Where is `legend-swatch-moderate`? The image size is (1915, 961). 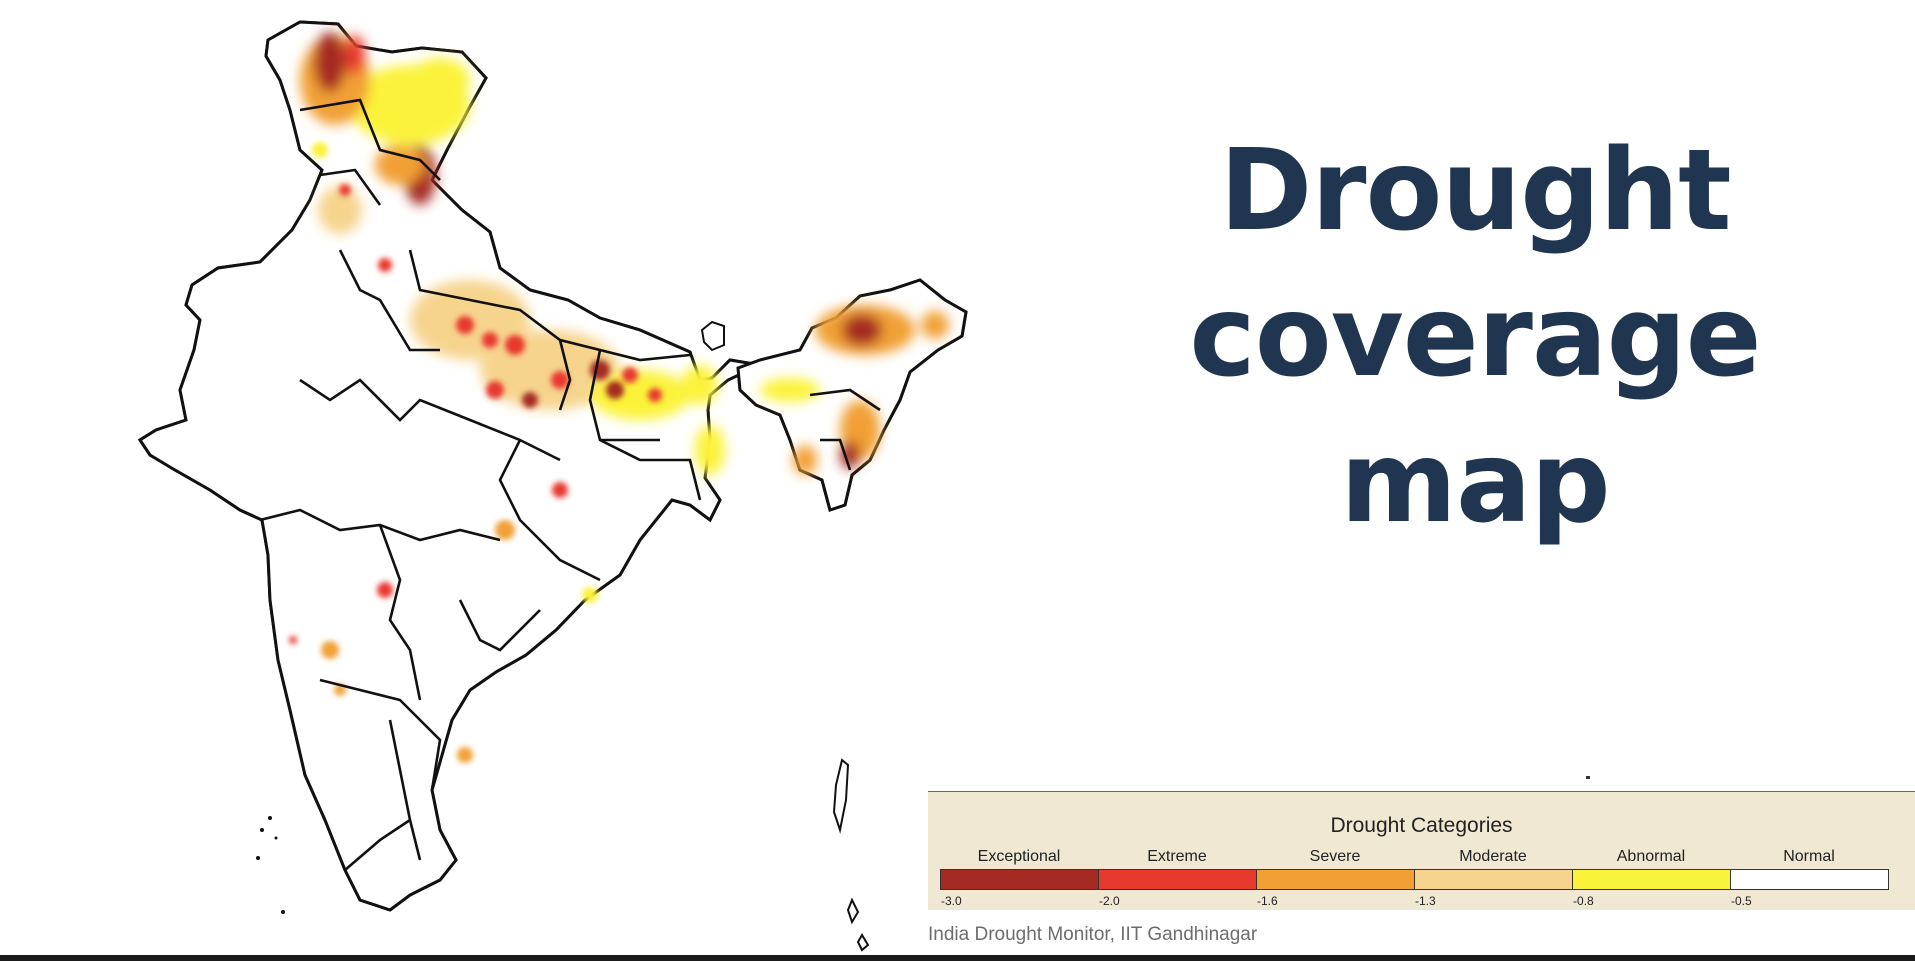
legend-swatch-moderate is located at coordinates (1493, 879).